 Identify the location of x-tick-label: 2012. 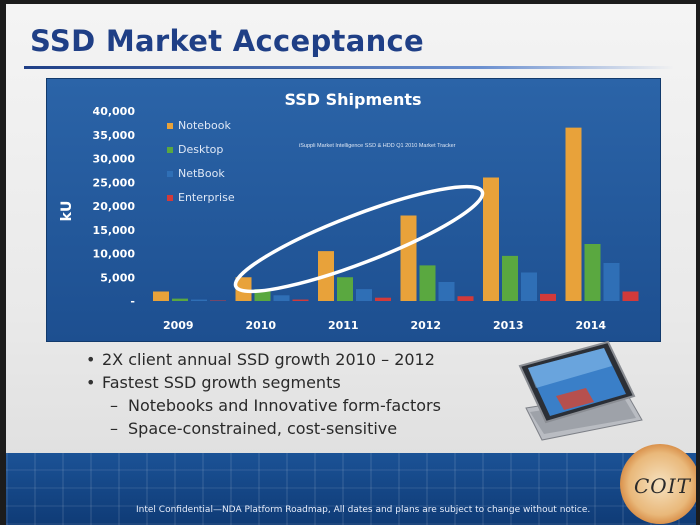
(425, 325).